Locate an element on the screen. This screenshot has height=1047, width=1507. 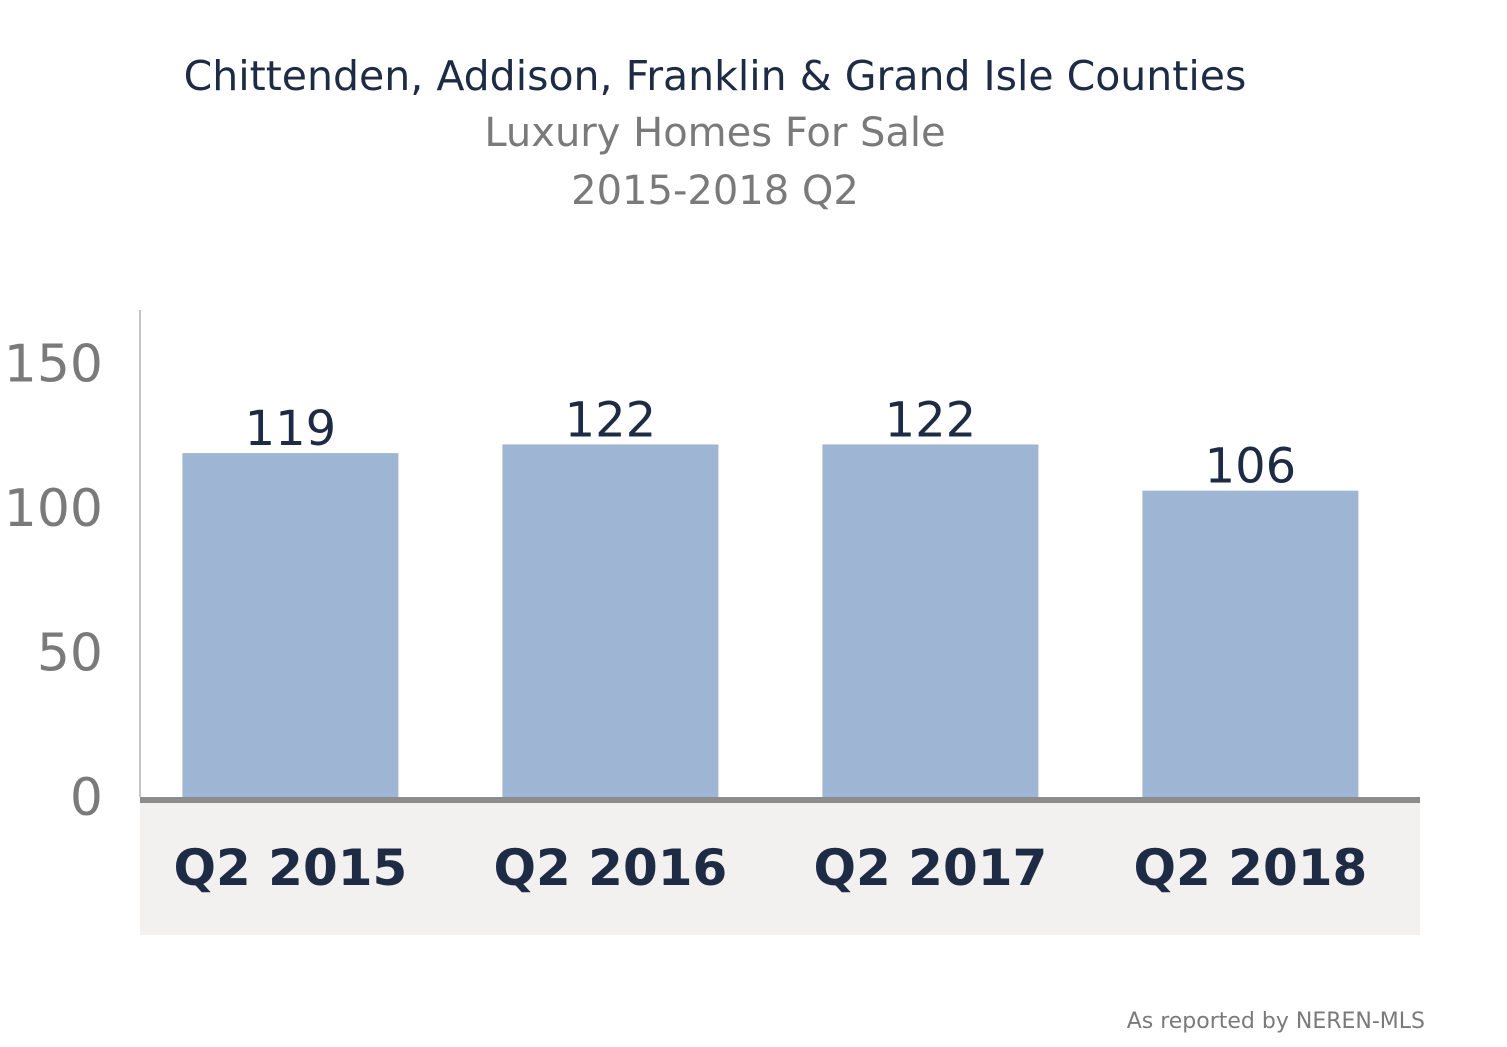
data-label: 106 is located at coordinates (1251, 467).